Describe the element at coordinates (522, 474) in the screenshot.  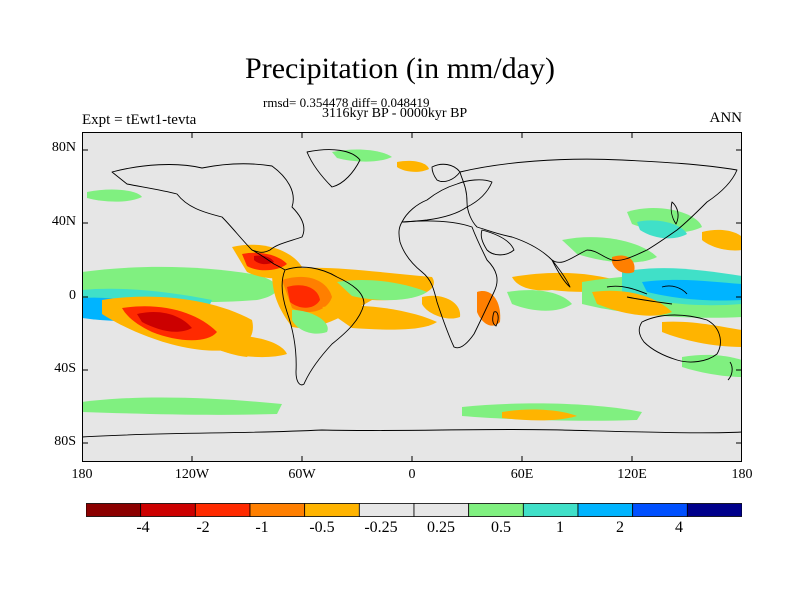
I see `lon-tick-60e: 60E` at that location.